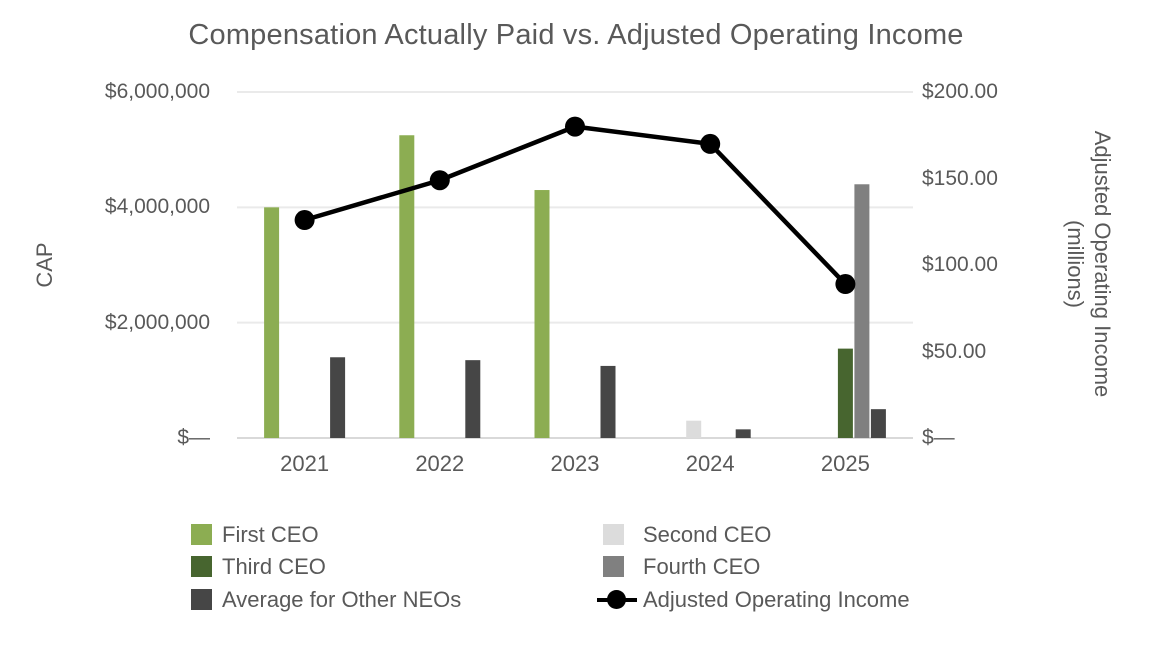 This screenshot has width=1152, height=652. Describe the element at coordinates (960, 178) in the screenshot. I see `right-axis-tick-150: $150.00` at that location.